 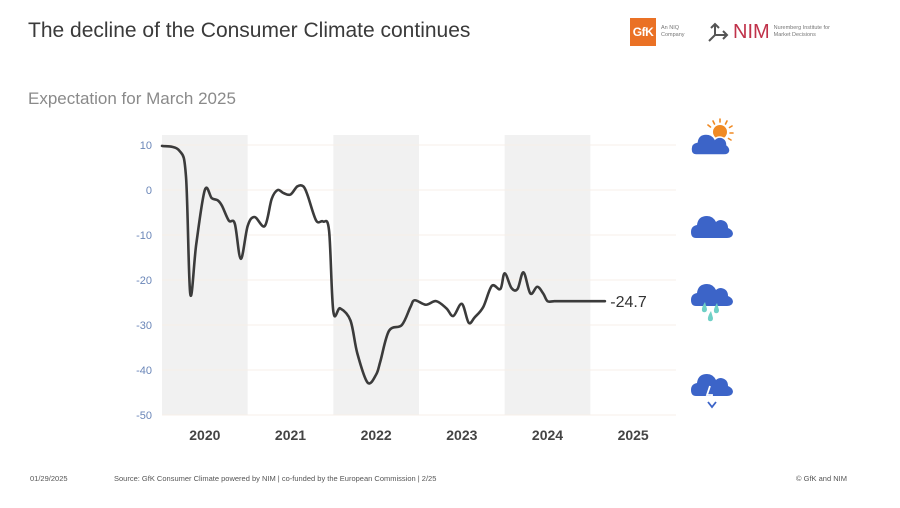 What do you see at coordinates (628, 302) in the screenshot?
I see `latest-value-label: -24.7` at bounding box center [628, 302].